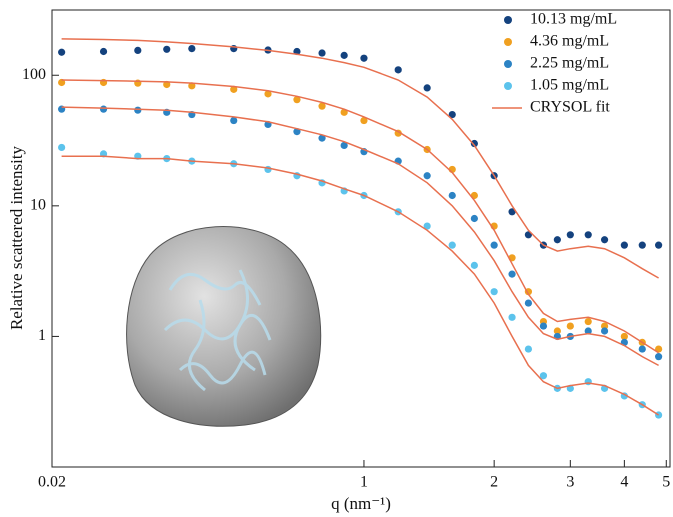 This screenshot has height=517, width=673. What do you see at coordinates (494, 482) in the screenshot?
I see `x-tick-label: 2` at bounding box center [494, 482].